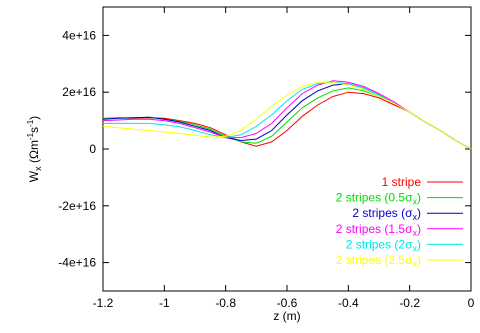 The width and height of the screenshot is (480, 333). What do you see at coordinates (471, 303) in the screenshot?
I see `x-tick-label: 0` at bounding box center [471, 303].